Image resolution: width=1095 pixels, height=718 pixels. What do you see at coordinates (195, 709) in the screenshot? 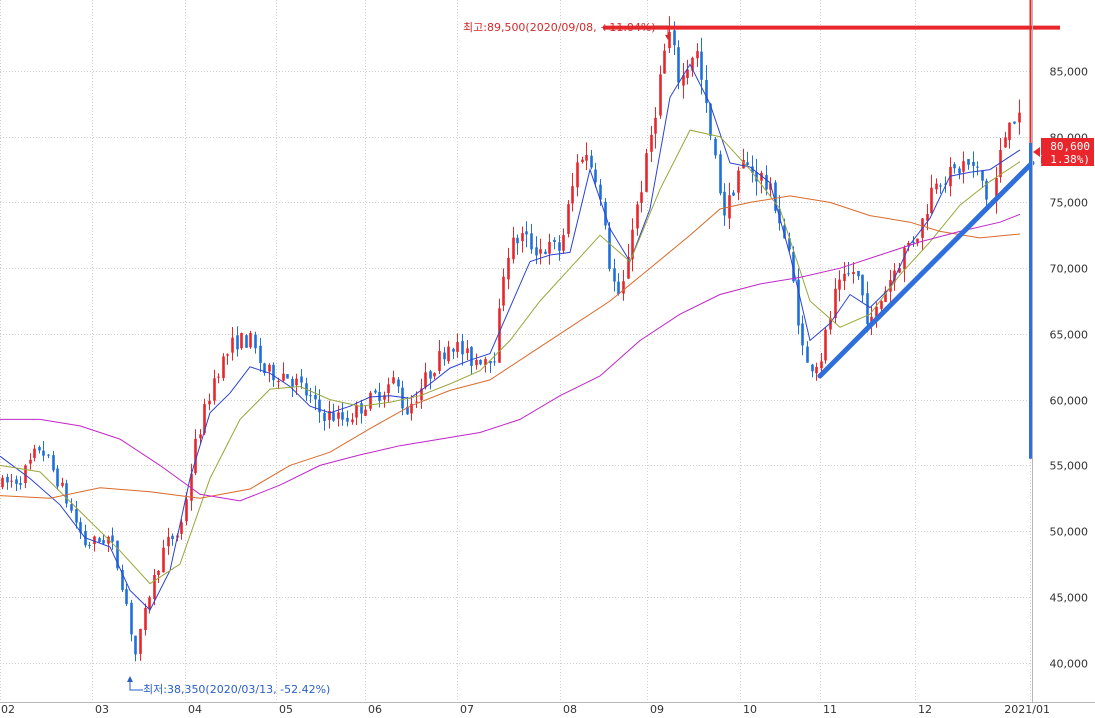
I see `x-tick-label: 04` at bounding box center [195, 709].